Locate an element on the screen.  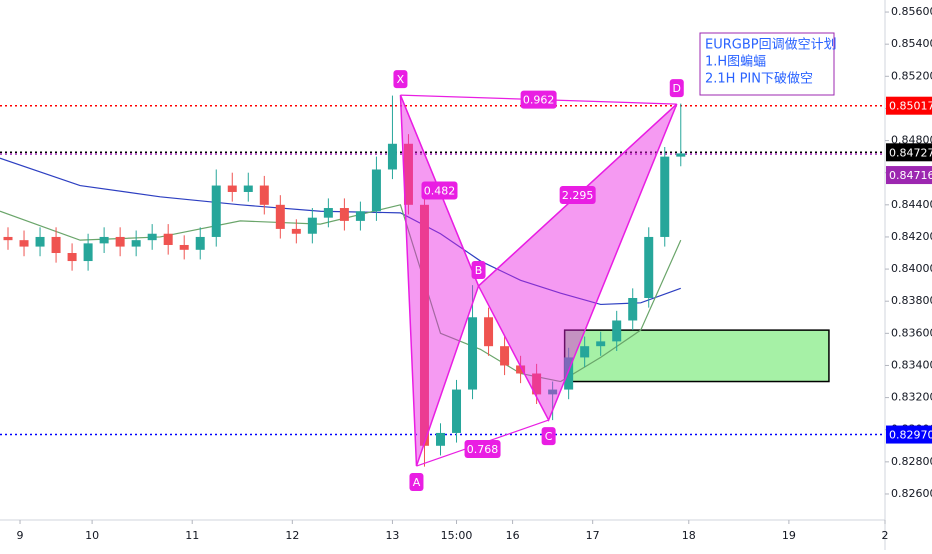
price-label: 0.84716 is located at coordinates (910, 175).